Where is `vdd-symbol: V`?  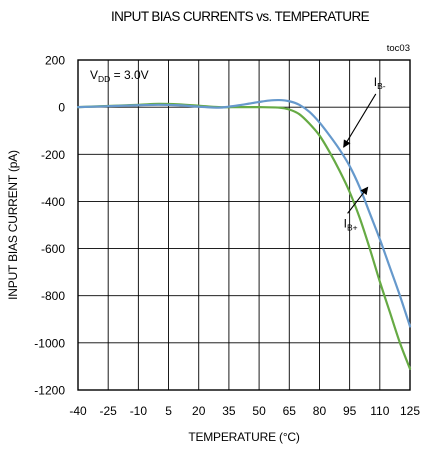 vdd-symbol: V is located at coordinates (94, 75).